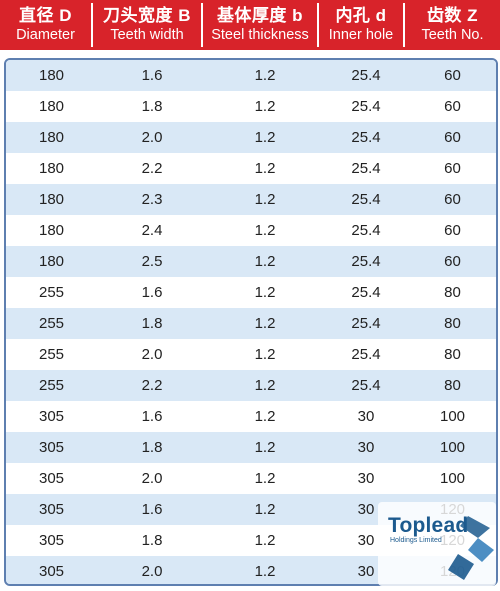 Image resolution: width=500 pixels, height=591 pixels. Describe the element at coordinates (45, 34) in the screenshot. I see `column-header-en: Diameter` at that location.